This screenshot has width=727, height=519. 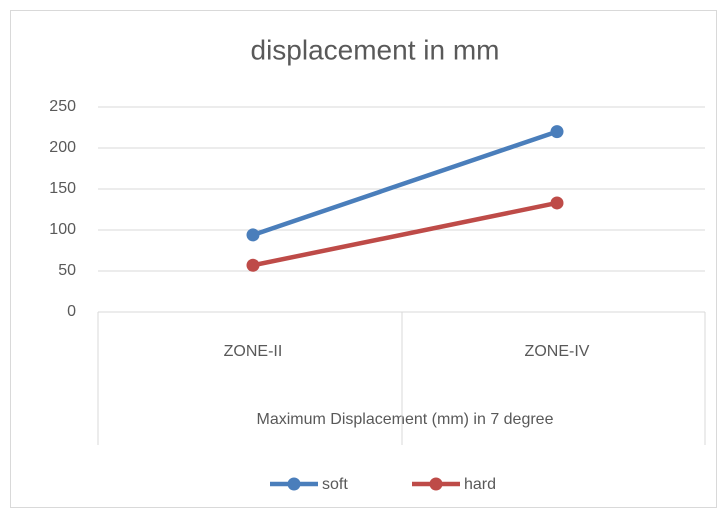 I want to click on y-tick-label: 150, so click(x=62, y=188).